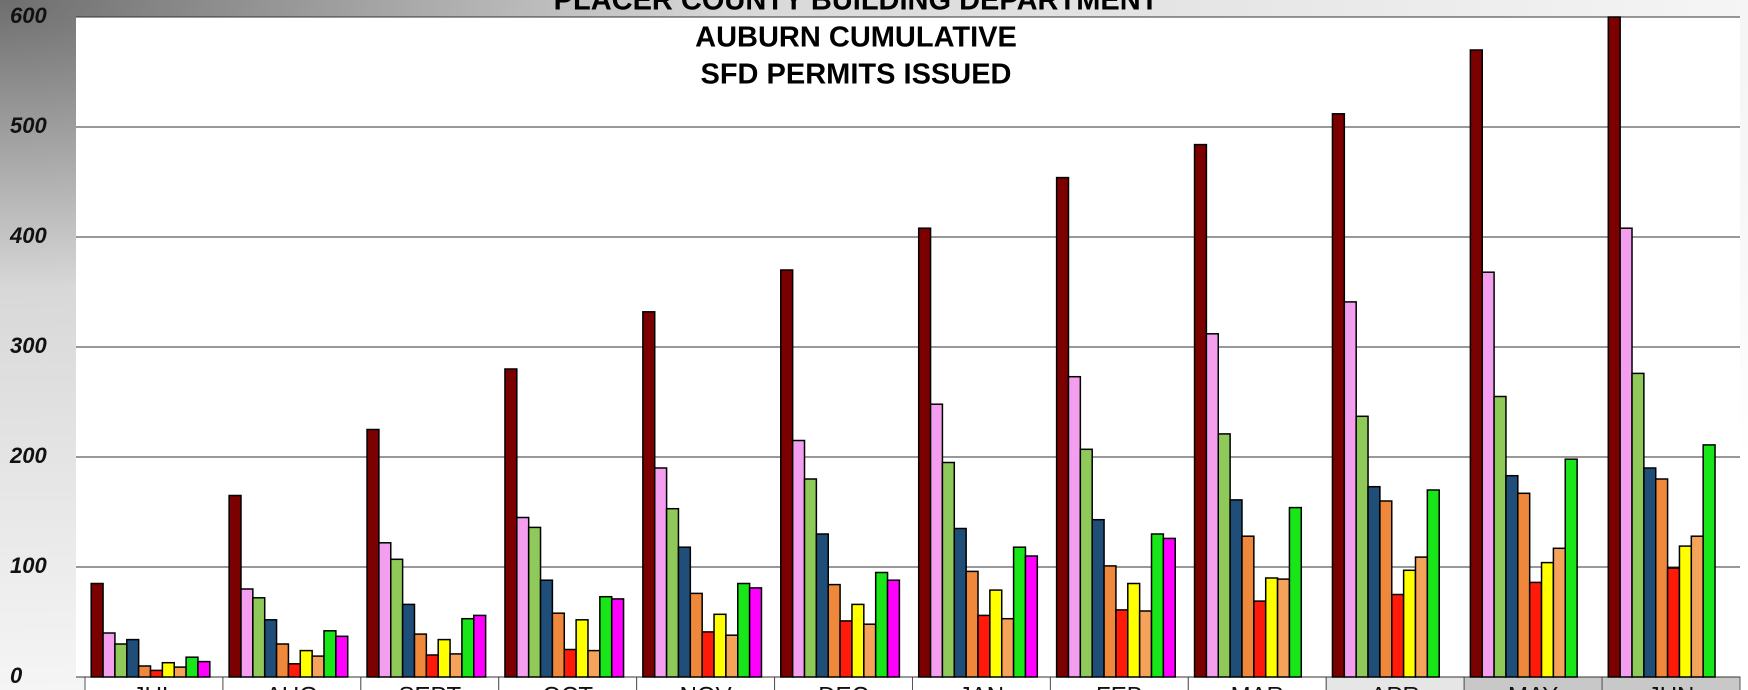 The height and width of the screenshot is (690, 1748). What do you see at coordinates (429, 686) in the screenshot?
I see `x-tick-label: SEPT` at bounding box center [429, 686].